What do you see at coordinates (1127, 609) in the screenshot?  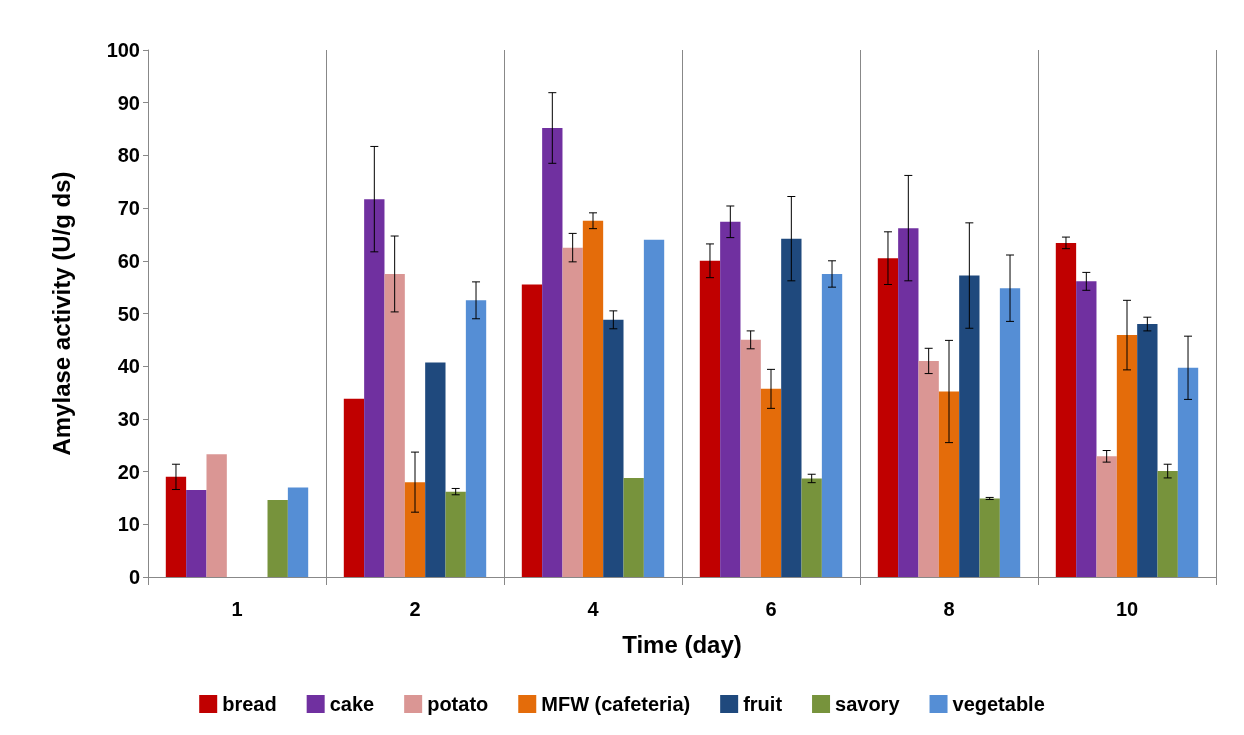 I see `x-tick-label: 10` at bounding box center [1127, 609].